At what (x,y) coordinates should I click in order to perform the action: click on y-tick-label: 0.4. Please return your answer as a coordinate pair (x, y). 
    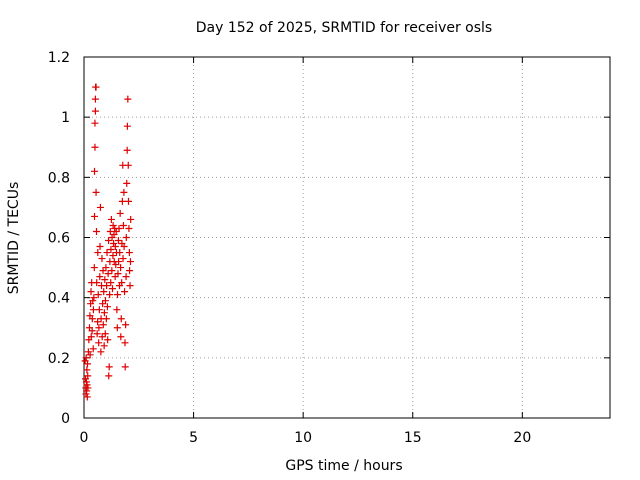
    Looking at the image, I should click on (59, 299).